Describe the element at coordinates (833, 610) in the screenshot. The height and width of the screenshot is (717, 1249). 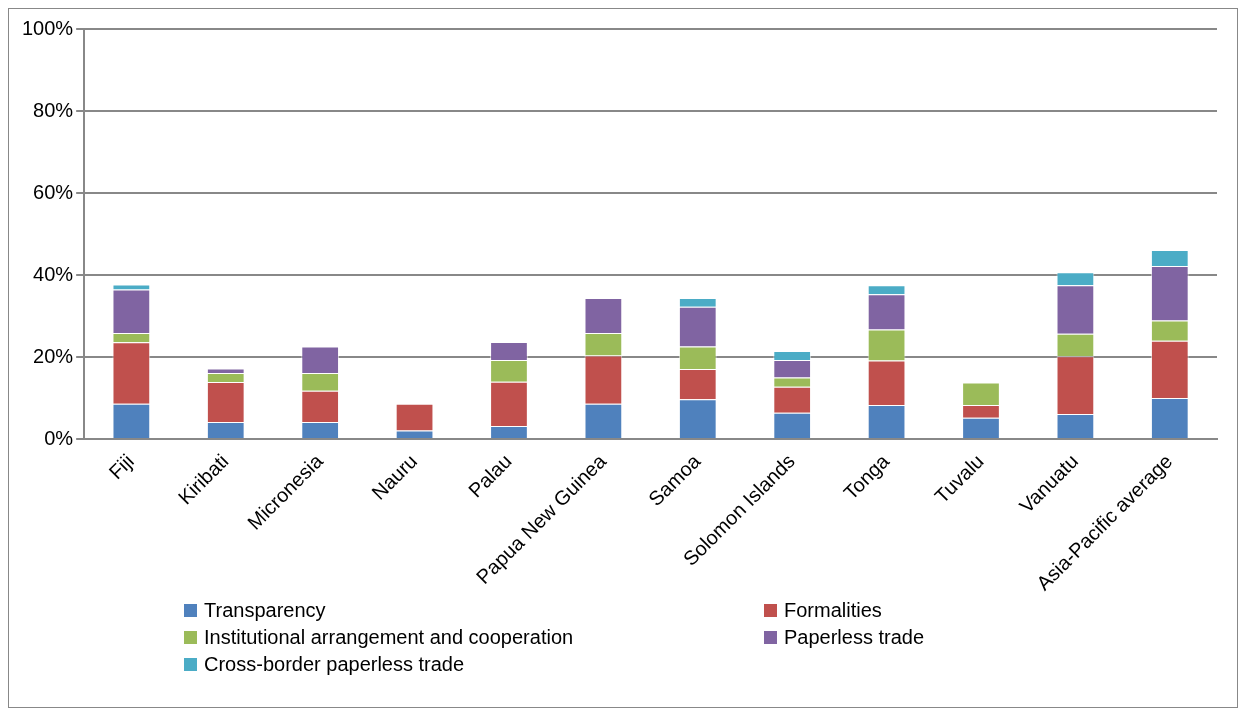
I see `legend-label: Formalities` at that location.